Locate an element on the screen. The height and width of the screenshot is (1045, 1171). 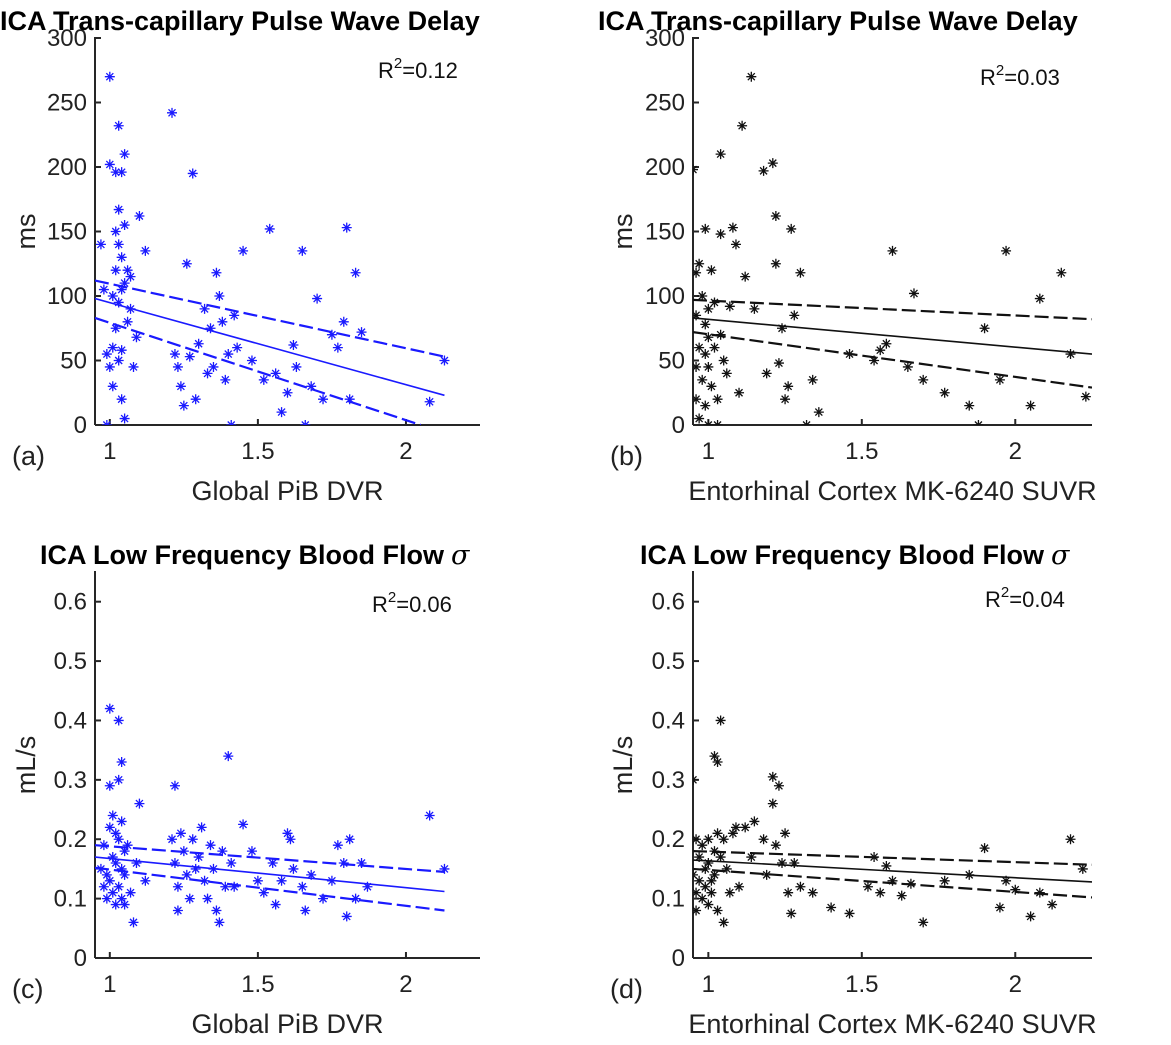
y-tick-label: 0.6 is located at coordinates (668, 602).